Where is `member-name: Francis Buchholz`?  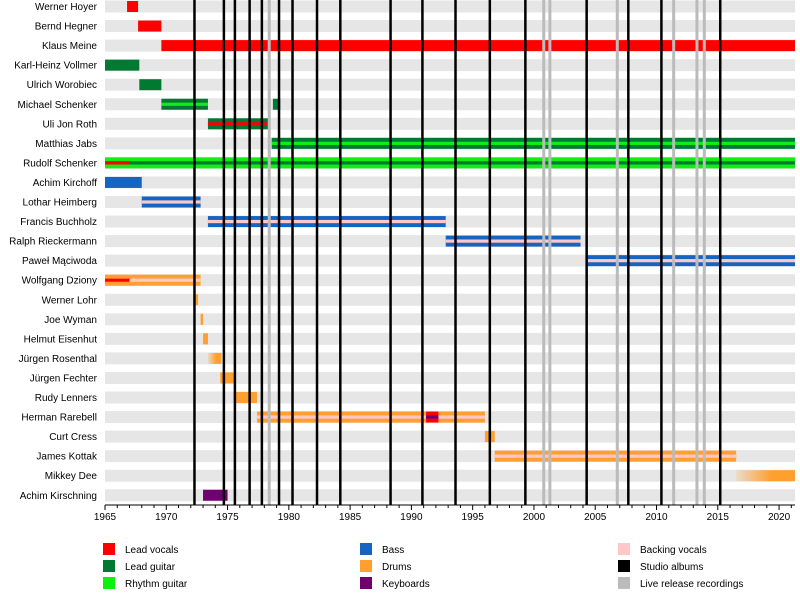 member-name: Francis Buchholz is located at coordinates (58, 222).